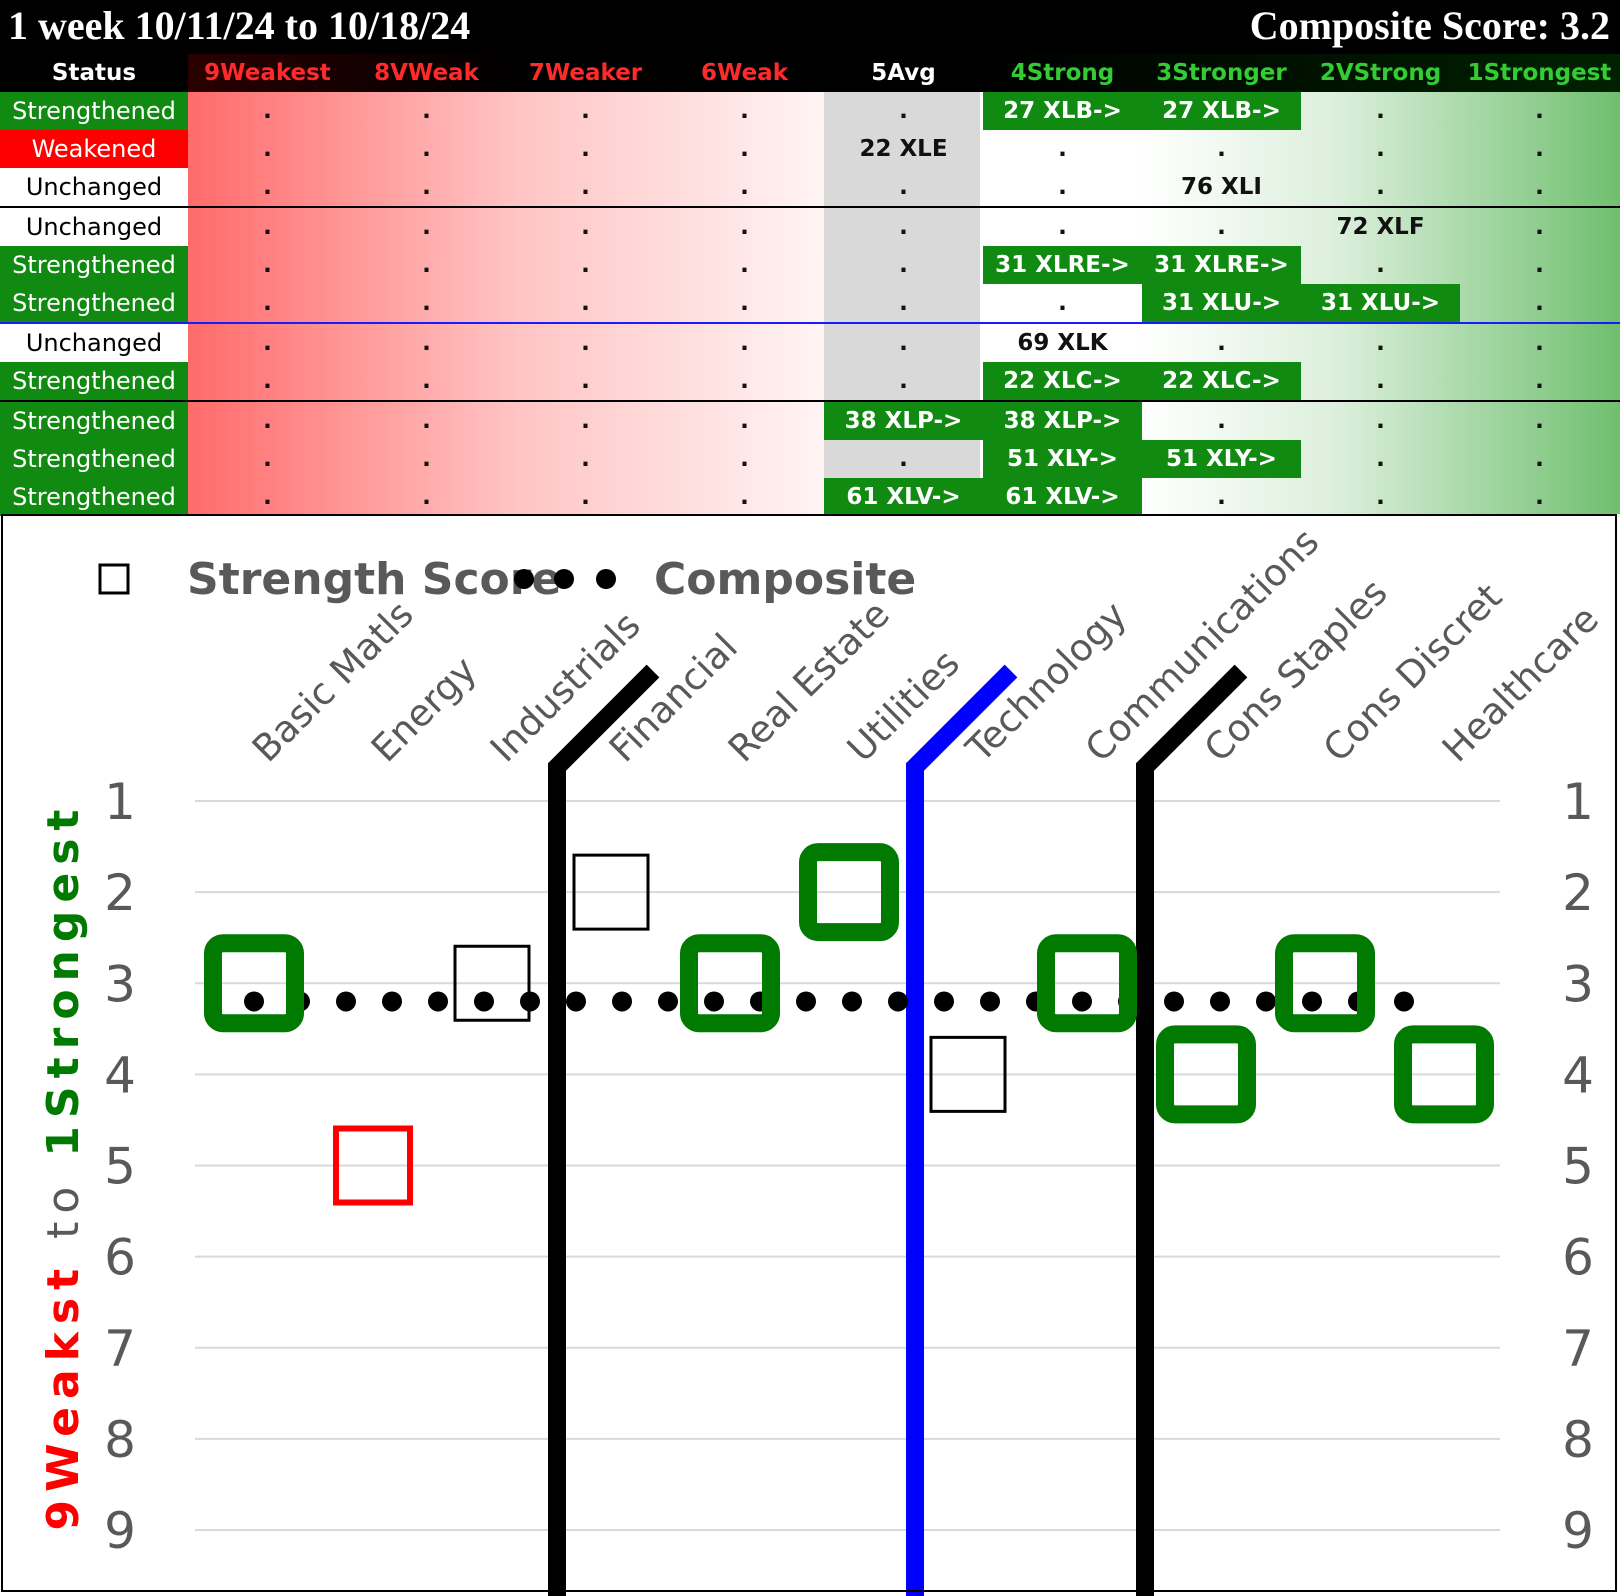 This screenshot has width=1620, height=1596. I want to click on legend-square, so click(114, 579).